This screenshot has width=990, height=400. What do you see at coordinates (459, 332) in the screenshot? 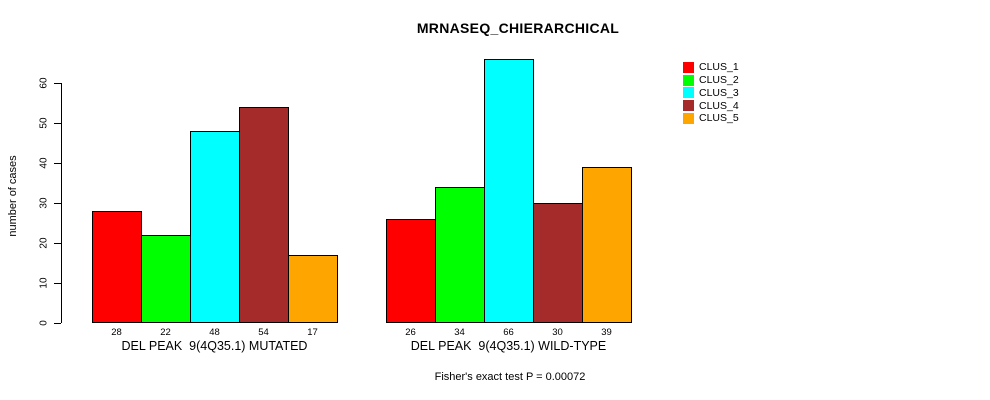
I see `bar-value-label: 34` at bounding box center [459, 332].